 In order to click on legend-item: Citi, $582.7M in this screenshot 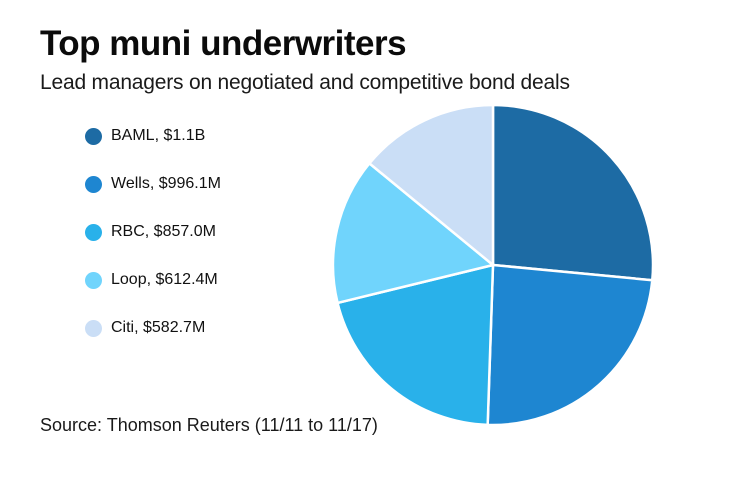, I will do `click(153, 328)`.